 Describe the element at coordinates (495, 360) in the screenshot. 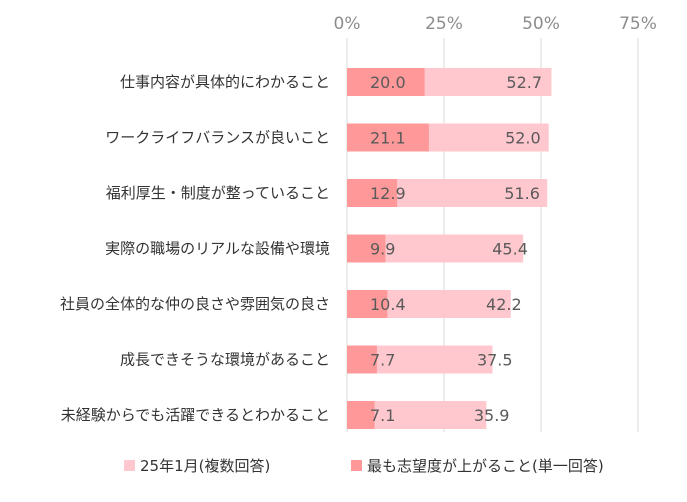

I see `value-label-multi: 37.5` at that location.